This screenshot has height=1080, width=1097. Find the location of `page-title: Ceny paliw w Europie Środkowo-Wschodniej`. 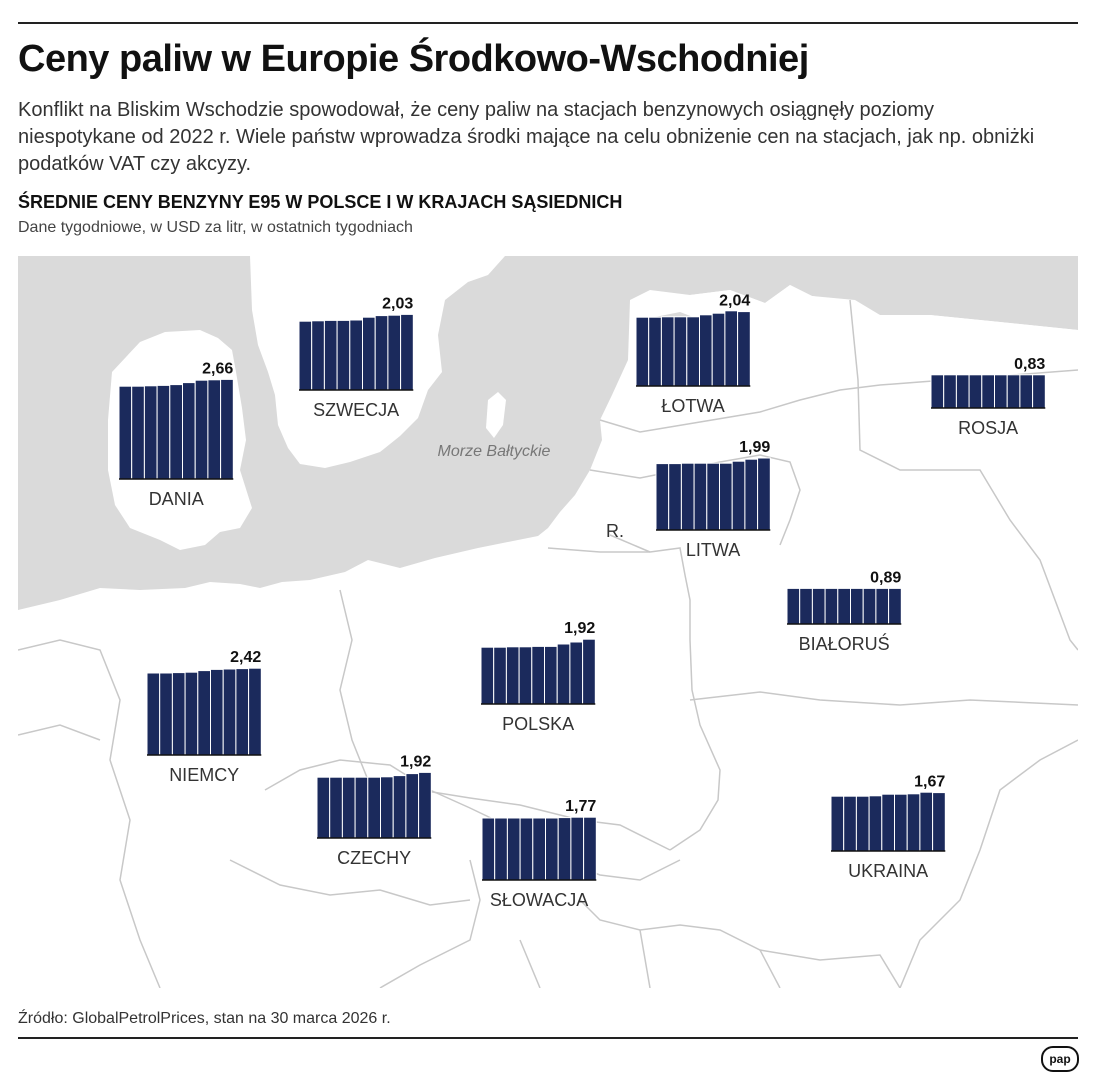

page-title: Ceny paliw w Europie Środkowo-Wschodniej is located at coordinates (413, 59).